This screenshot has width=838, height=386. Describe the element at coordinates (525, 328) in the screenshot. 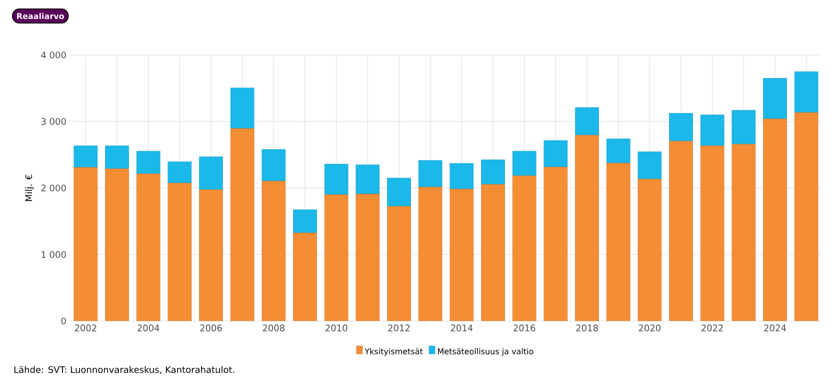

I see `x-tick-label: 2016` at that location.